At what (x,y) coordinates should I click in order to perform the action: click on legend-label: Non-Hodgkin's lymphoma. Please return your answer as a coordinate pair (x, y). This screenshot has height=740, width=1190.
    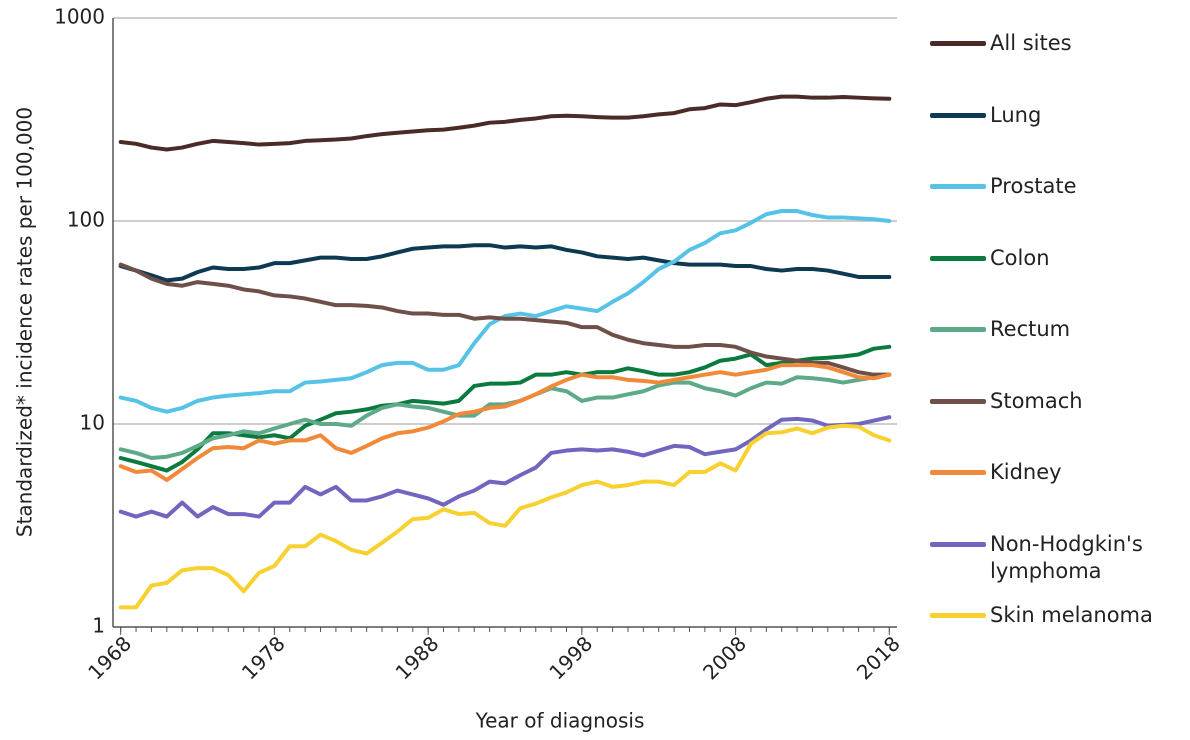
    Looking at the image, I should click on (1066, 557).